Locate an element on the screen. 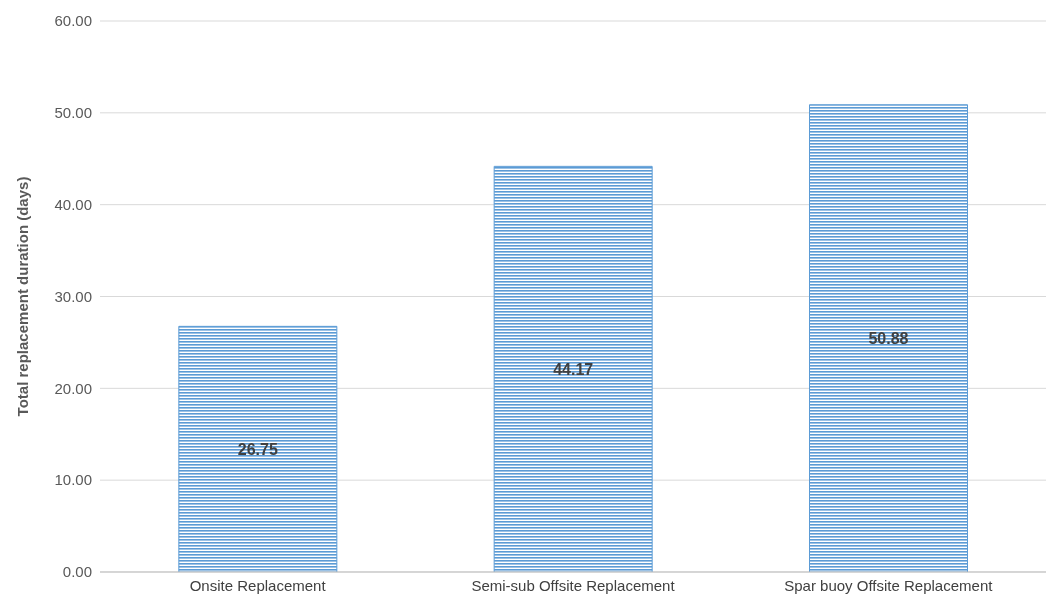 The image size is (1062, 612). x-tick-label: Spar buoy Offsite Replacement is located at coordinates (889, 585).